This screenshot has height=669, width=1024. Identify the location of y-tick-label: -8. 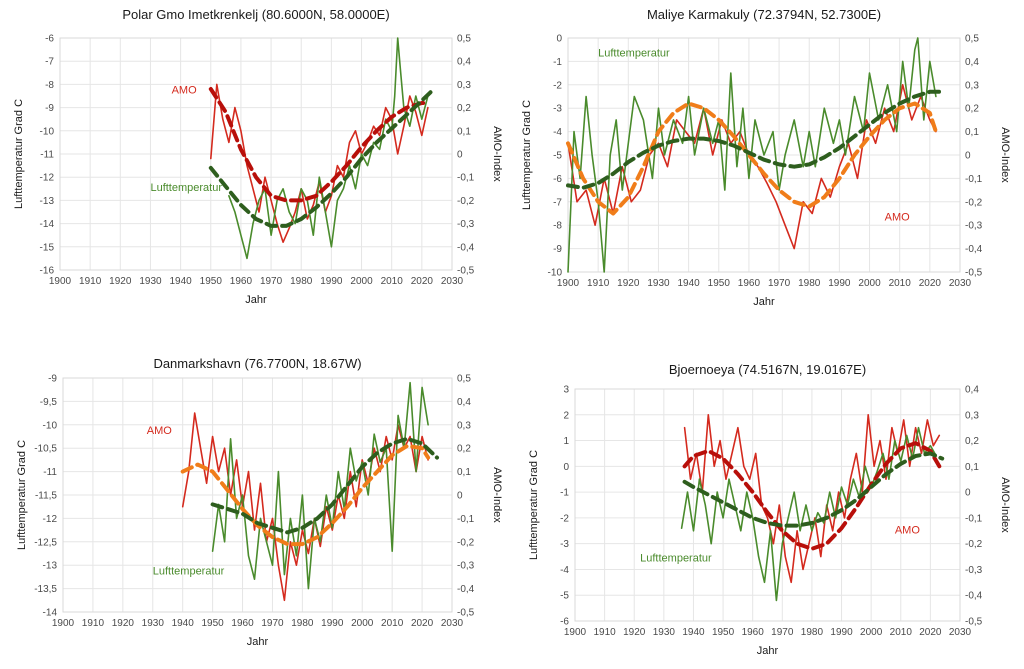
(557, 226).